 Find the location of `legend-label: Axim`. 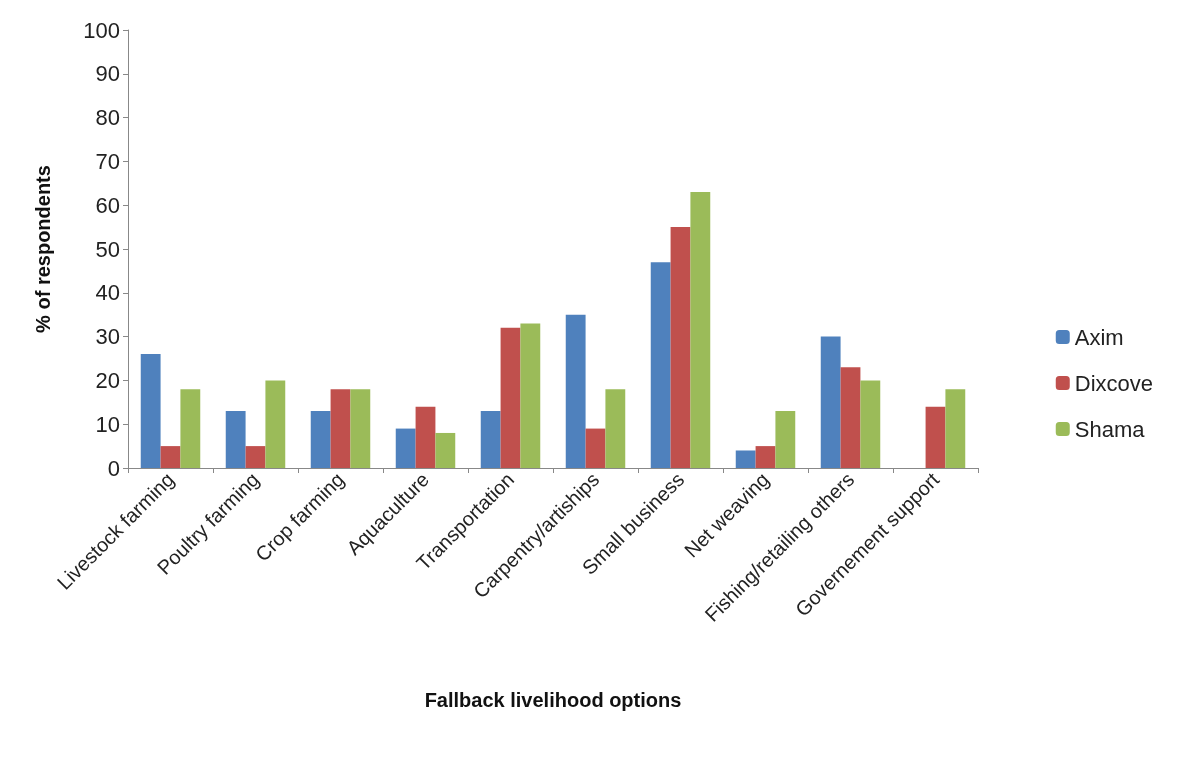

legend-label: Axim is located at coordinates (1099, 337).